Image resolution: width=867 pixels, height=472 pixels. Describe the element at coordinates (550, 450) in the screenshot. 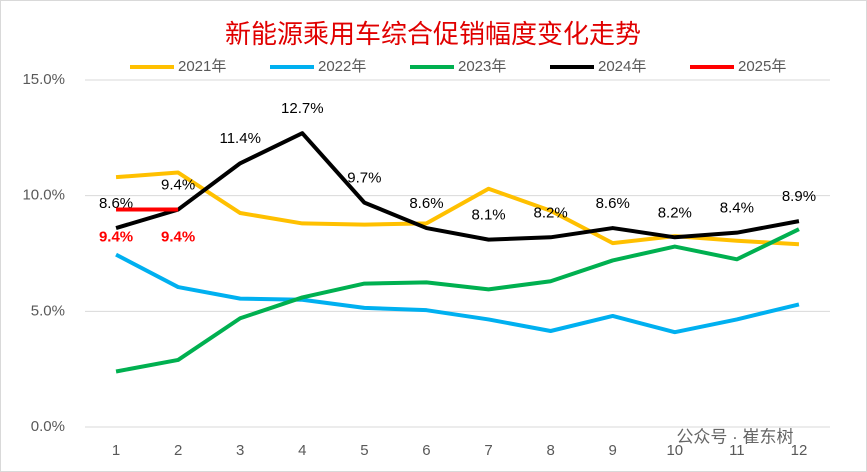

I see `x-tick-label: 8` at that location.